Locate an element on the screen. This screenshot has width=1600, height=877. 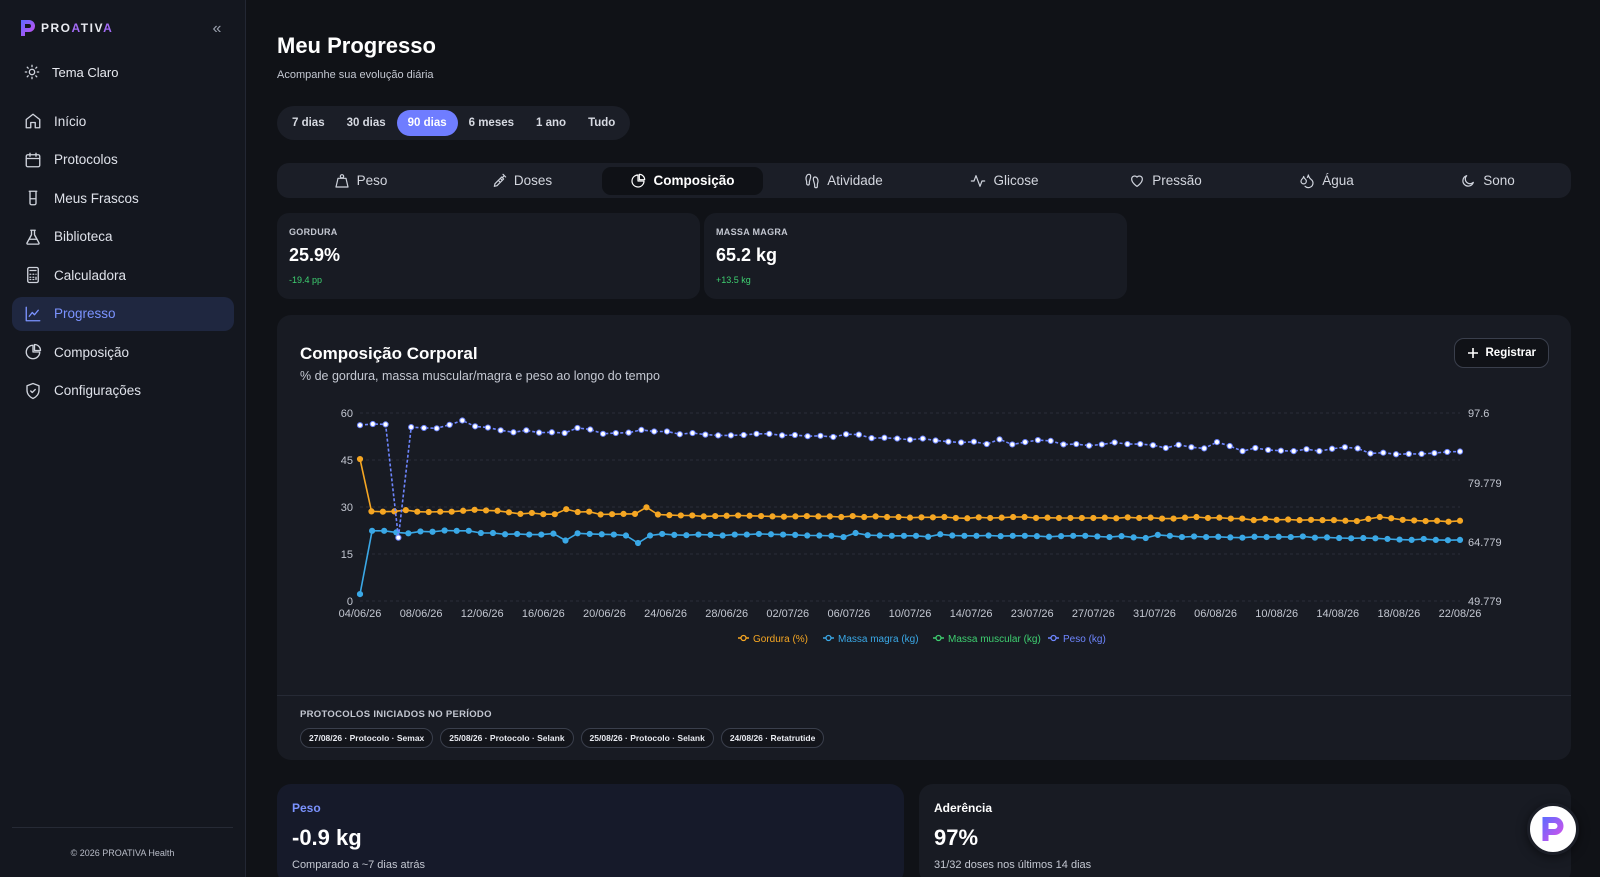
sidebar-item-label: Protocolos is located at coordinates (86, 159).